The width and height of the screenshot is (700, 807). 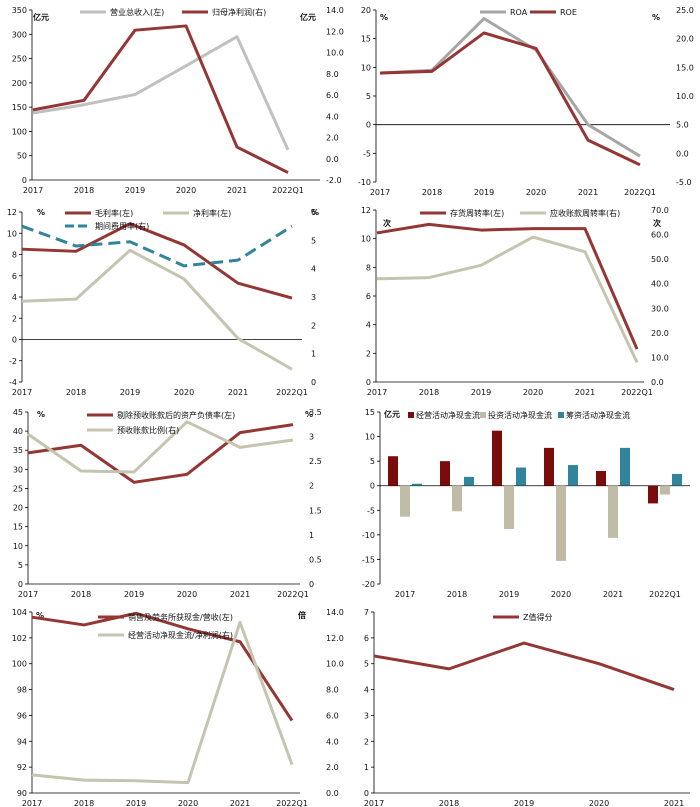 What do you see at coordinates (19, 131) in the screenshot?
I see `left-tick-label: 100` at bounding box center [19, 131].